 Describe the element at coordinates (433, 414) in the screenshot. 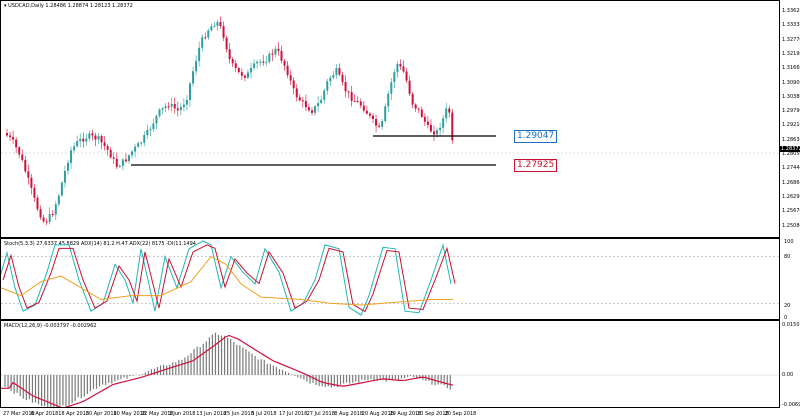

I see `time-tick-label: 10 Sep 2018` at that location.